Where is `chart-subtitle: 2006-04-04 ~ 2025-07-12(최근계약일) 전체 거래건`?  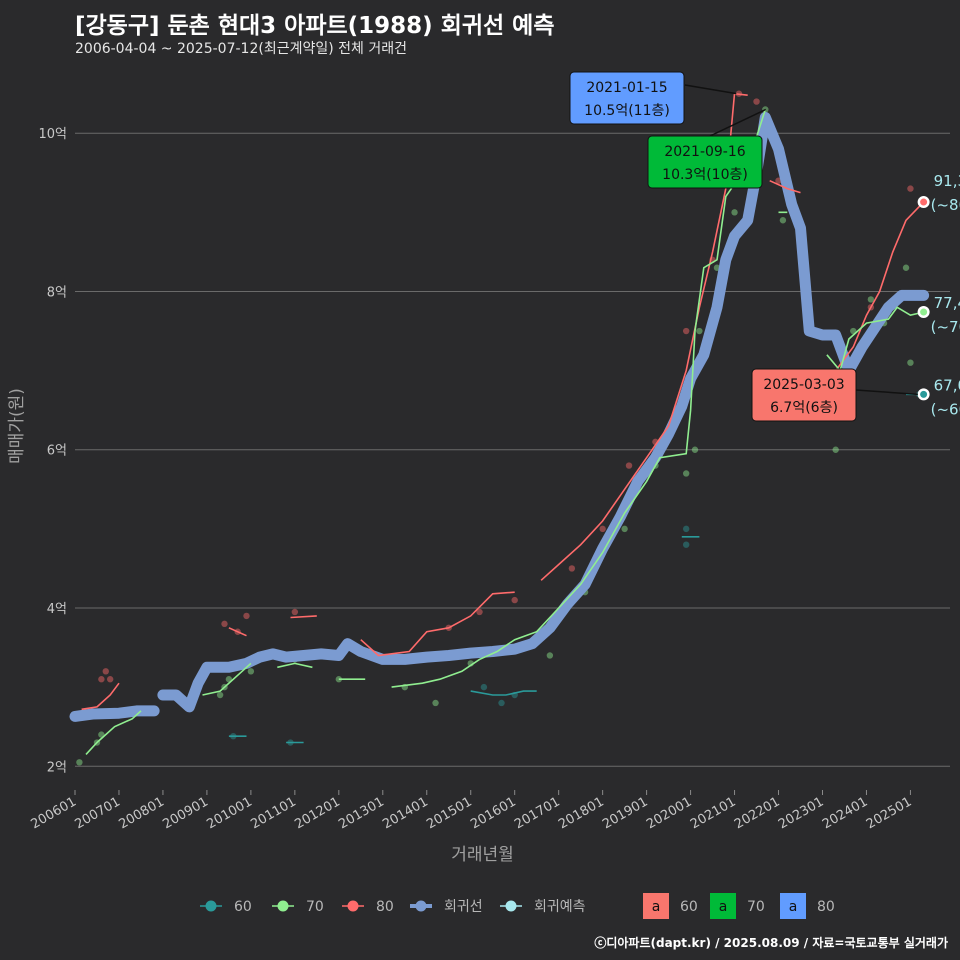 chart-subtitle: 2006-04-04 ~ 2025-07-12(최근계약일) 전체 거래건 is located at coordinates (241, 49).